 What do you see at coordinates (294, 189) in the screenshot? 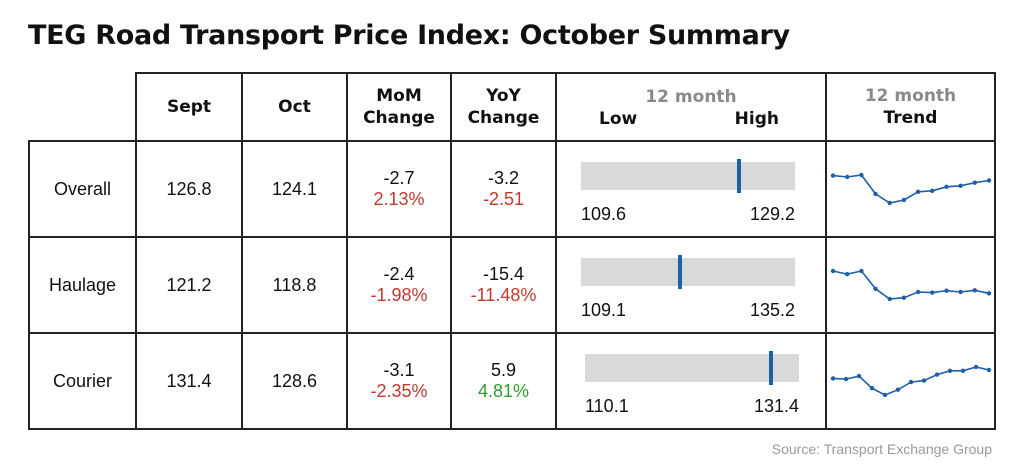
I see `oct-value: 124.1` at bounding box center [294, 189].